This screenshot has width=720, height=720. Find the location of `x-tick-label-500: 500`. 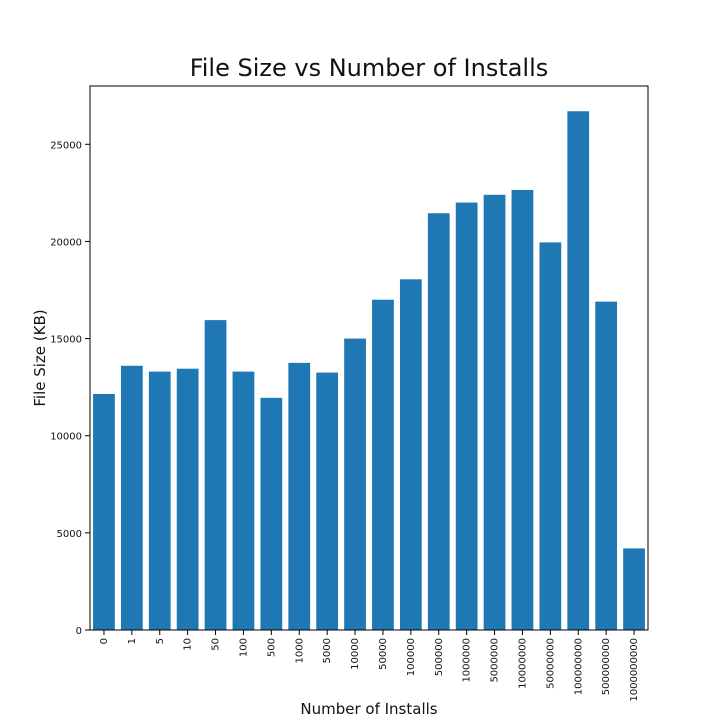

x-tick-label-500: 500 is located at coordinates (271, 647).